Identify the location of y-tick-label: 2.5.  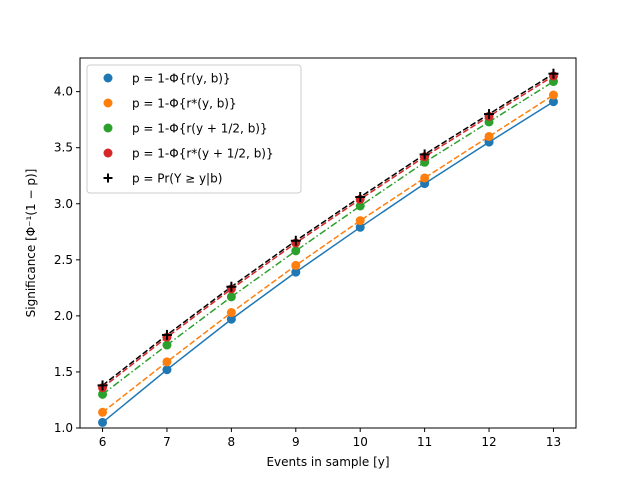
(63, 260).